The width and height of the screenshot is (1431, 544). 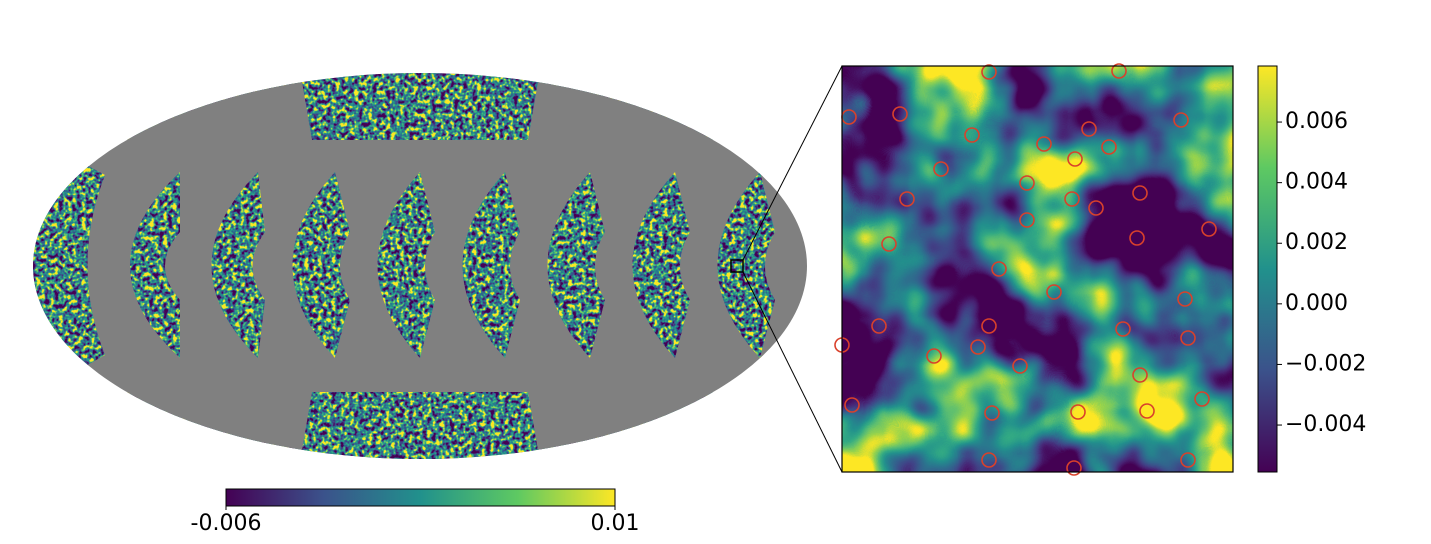 I want to click on colorbar-tick-label: −0.002, so click(x=1325, y=363).